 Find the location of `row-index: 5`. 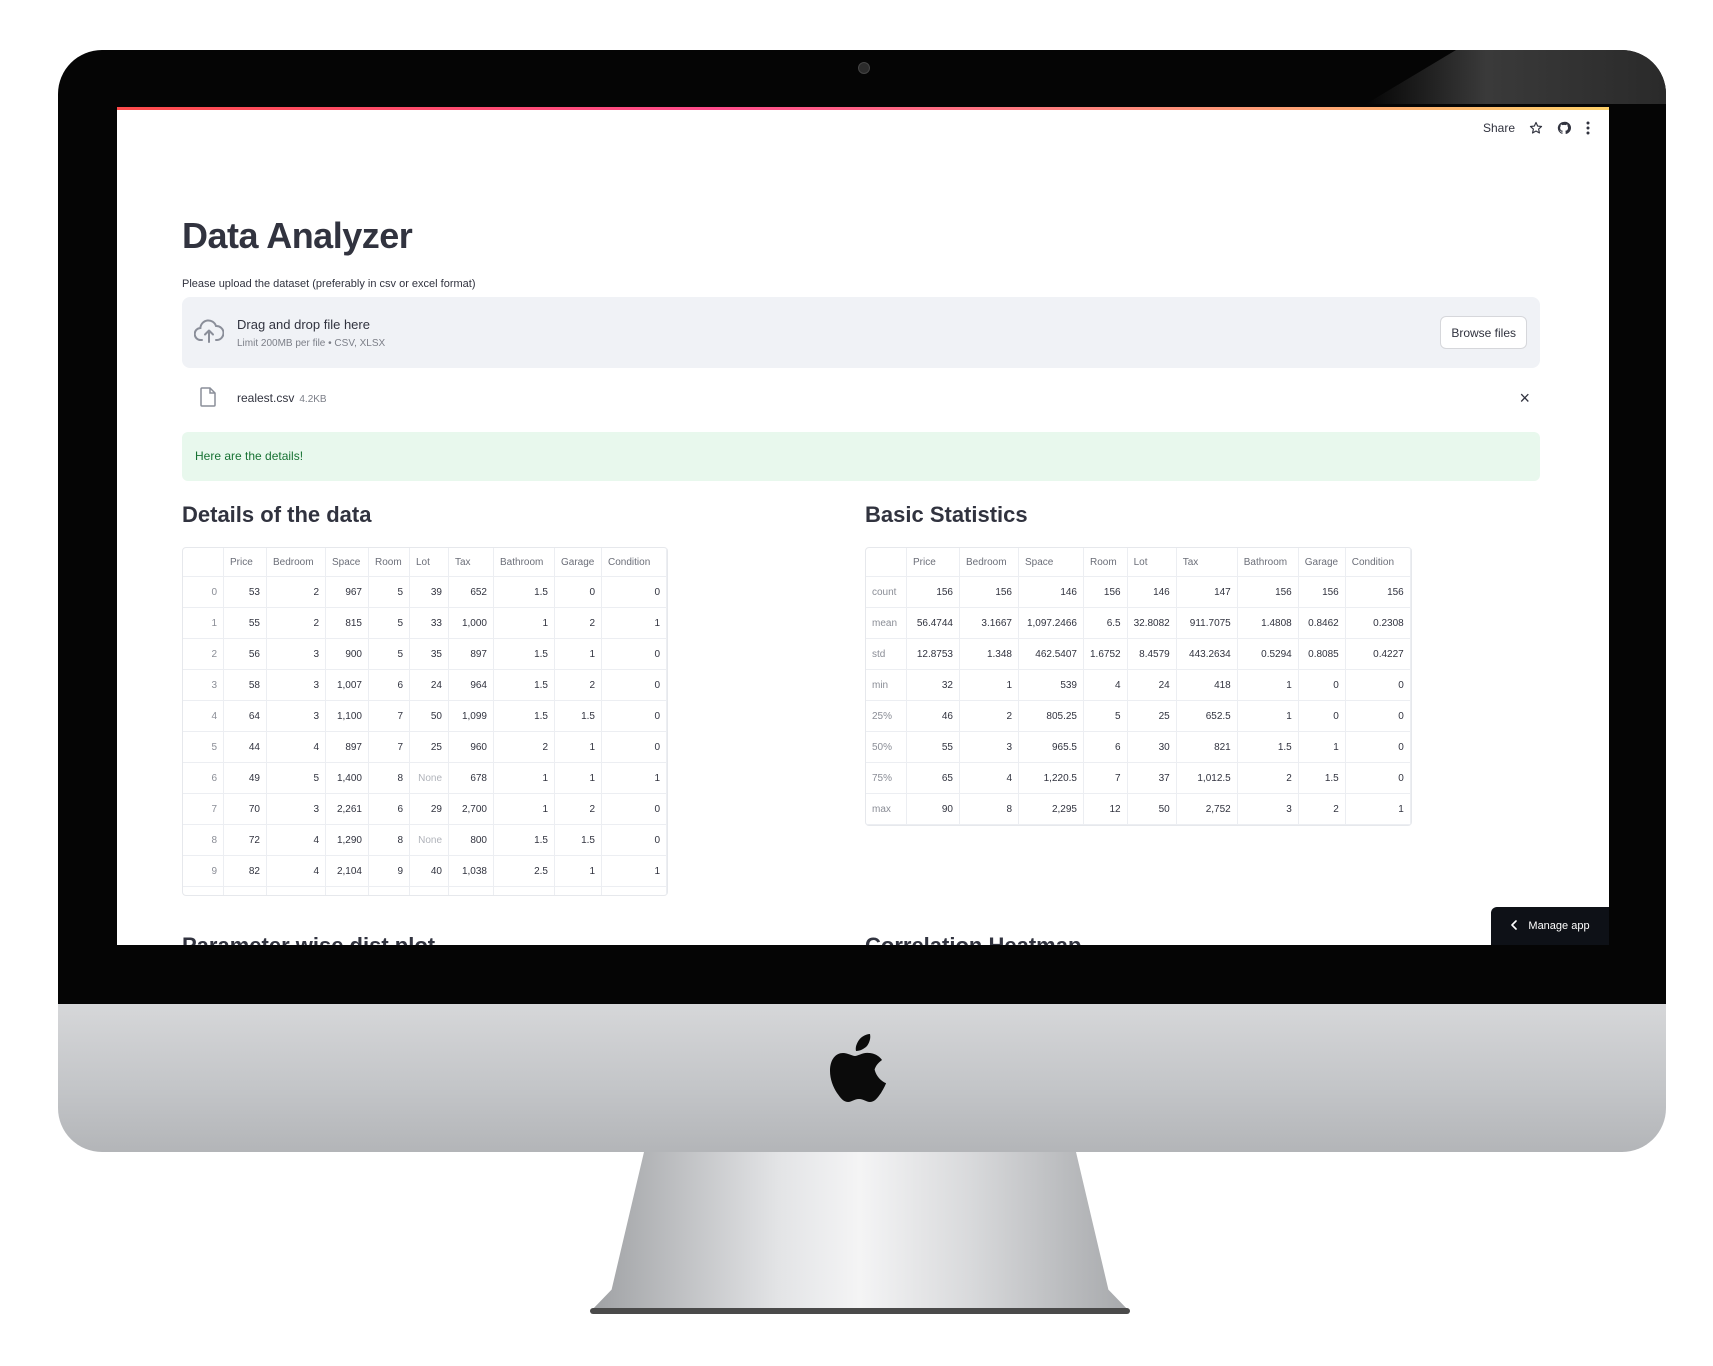

row-index: 5 is located at coordinates (203, 747).